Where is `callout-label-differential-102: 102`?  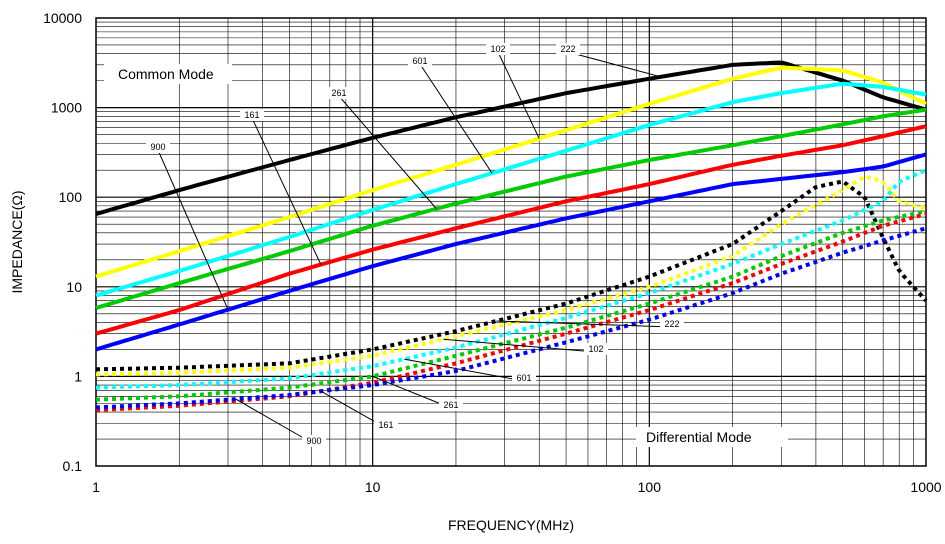 callout-label-differential-102: 102 is located at coordinates (595, 349).